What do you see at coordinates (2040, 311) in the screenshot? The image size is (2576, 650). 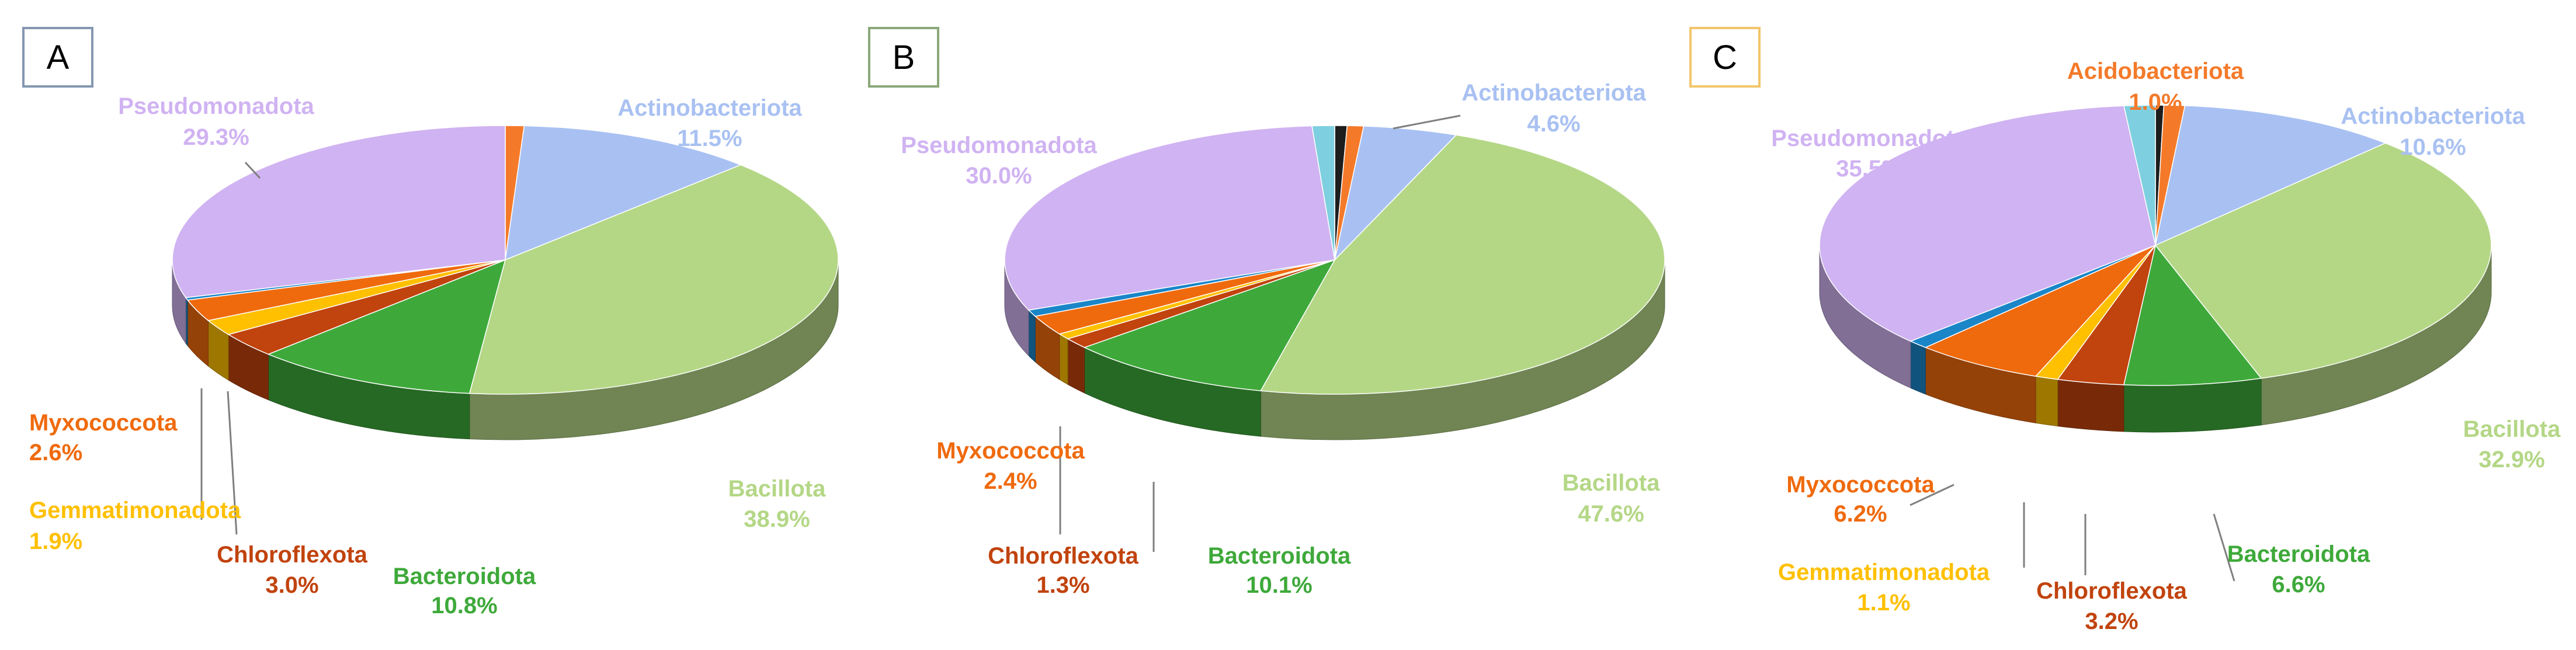 I see `slice-myxococcota` at bounding box center [2040, 311].